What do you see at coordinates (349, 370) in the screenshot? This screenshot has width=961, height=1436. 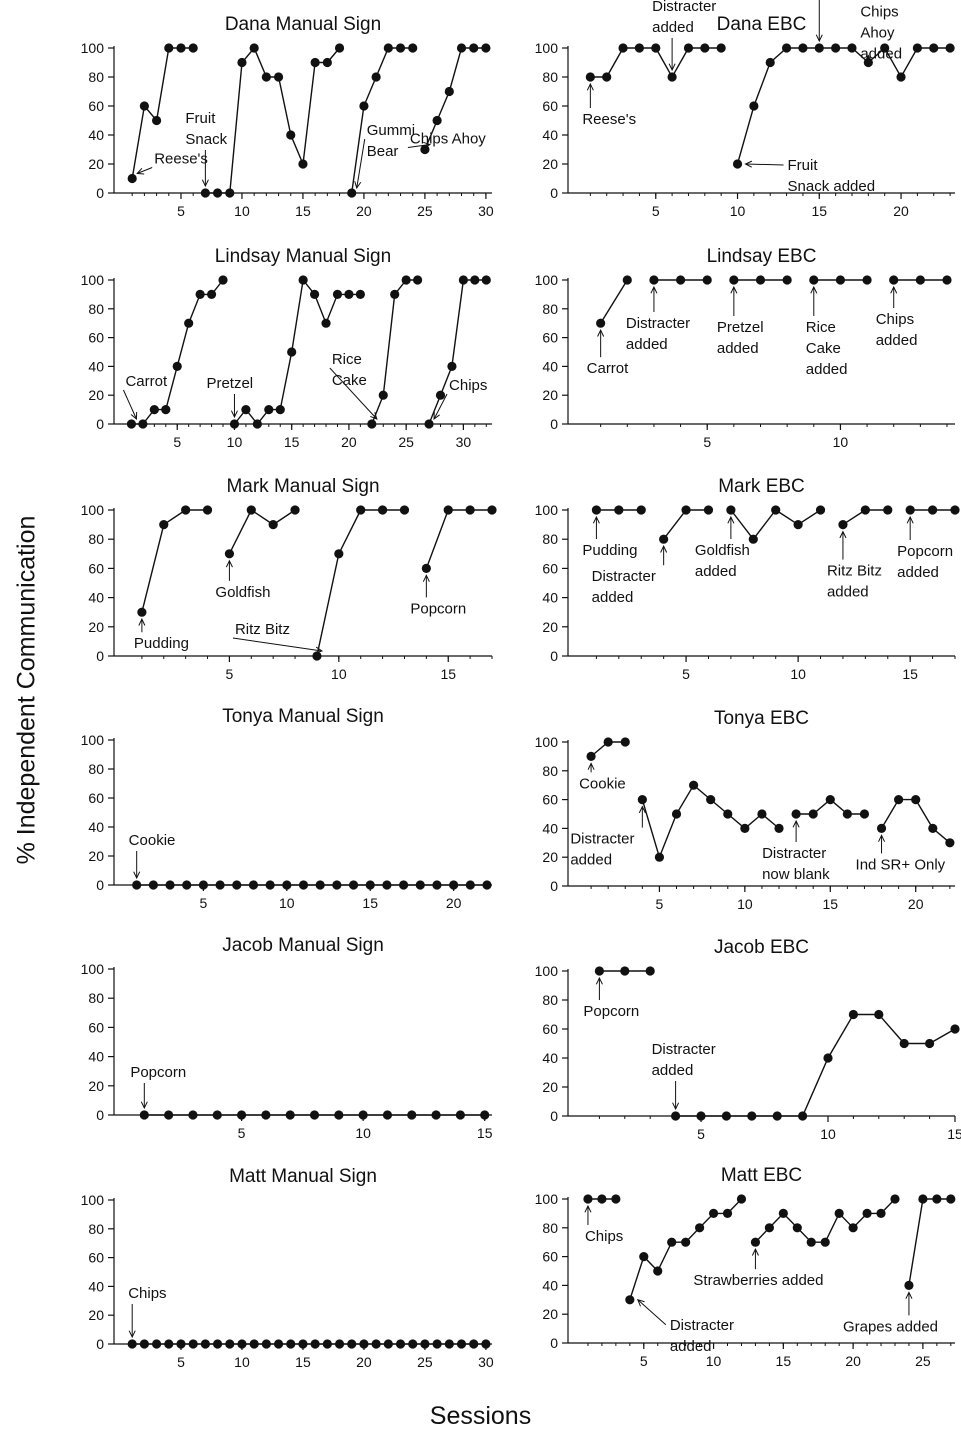 I see `annotation-label: Rice Cake` at bounding box center [349, 370].